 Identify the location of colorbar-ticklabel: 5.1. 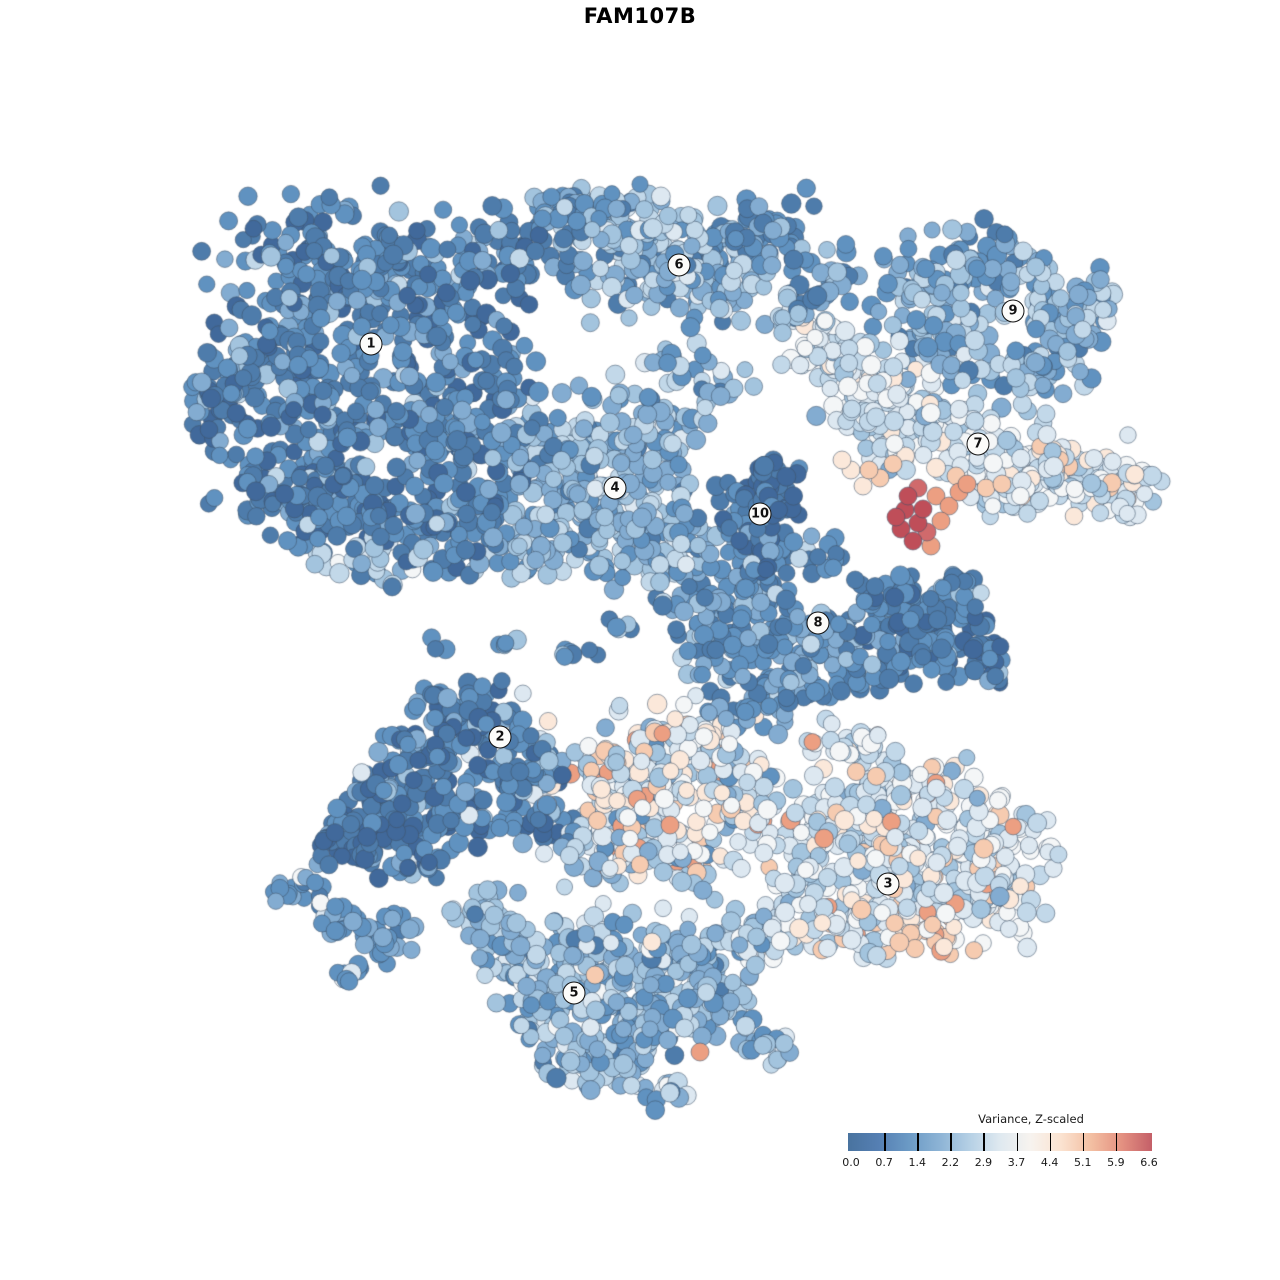
(1083, 1162).